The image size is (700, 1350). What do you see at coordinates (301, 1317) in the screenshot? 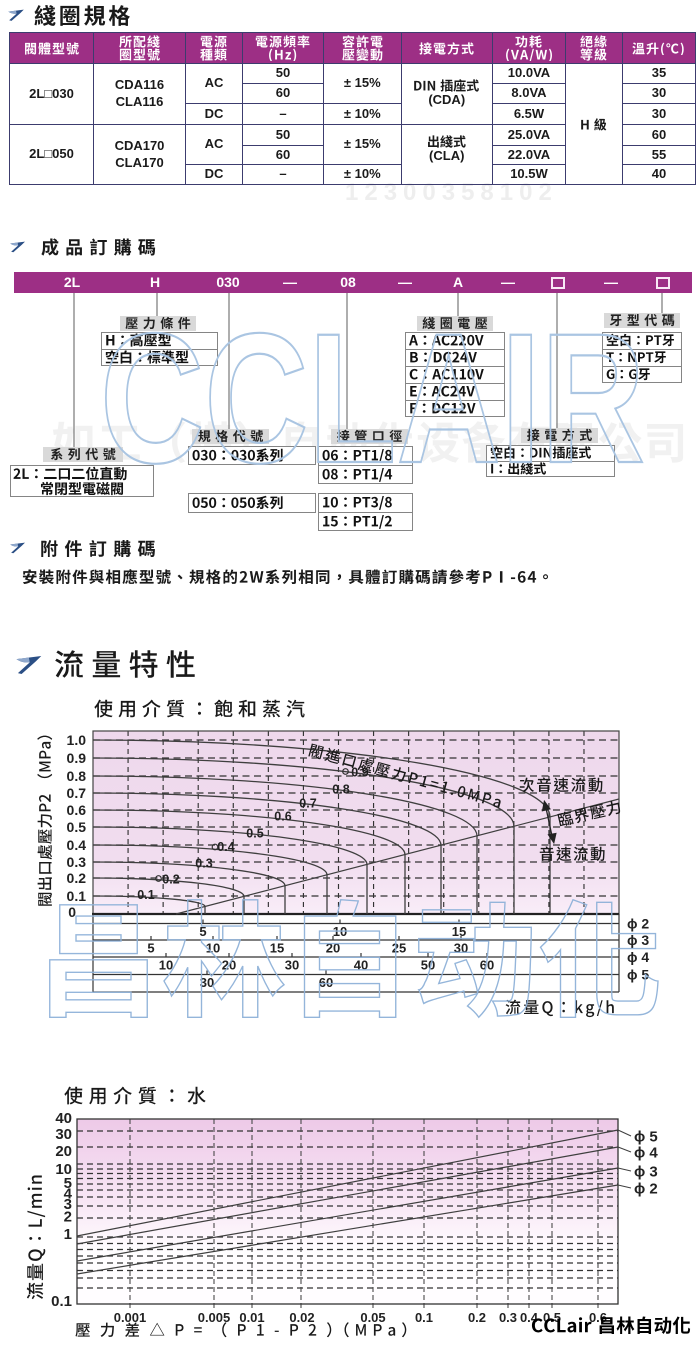
I see `svg-text: 0.02` at bounding box center [301, 1317].